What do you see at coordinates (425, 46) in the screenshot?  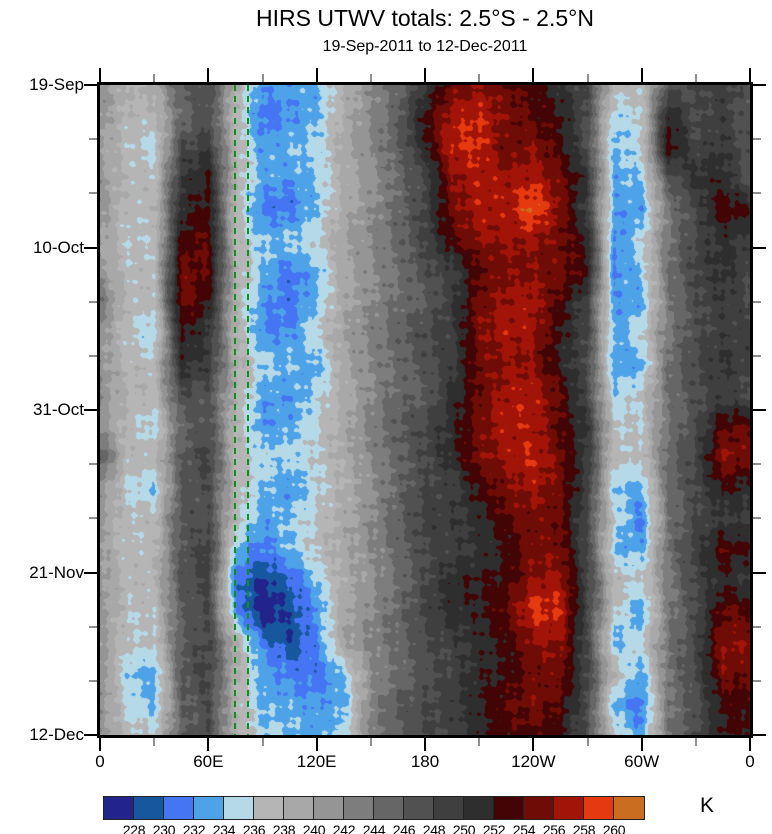 I see `plot-subtitle: 19-Sep-2011 to 12-Dec-2011` at bounding box center [425, 46].